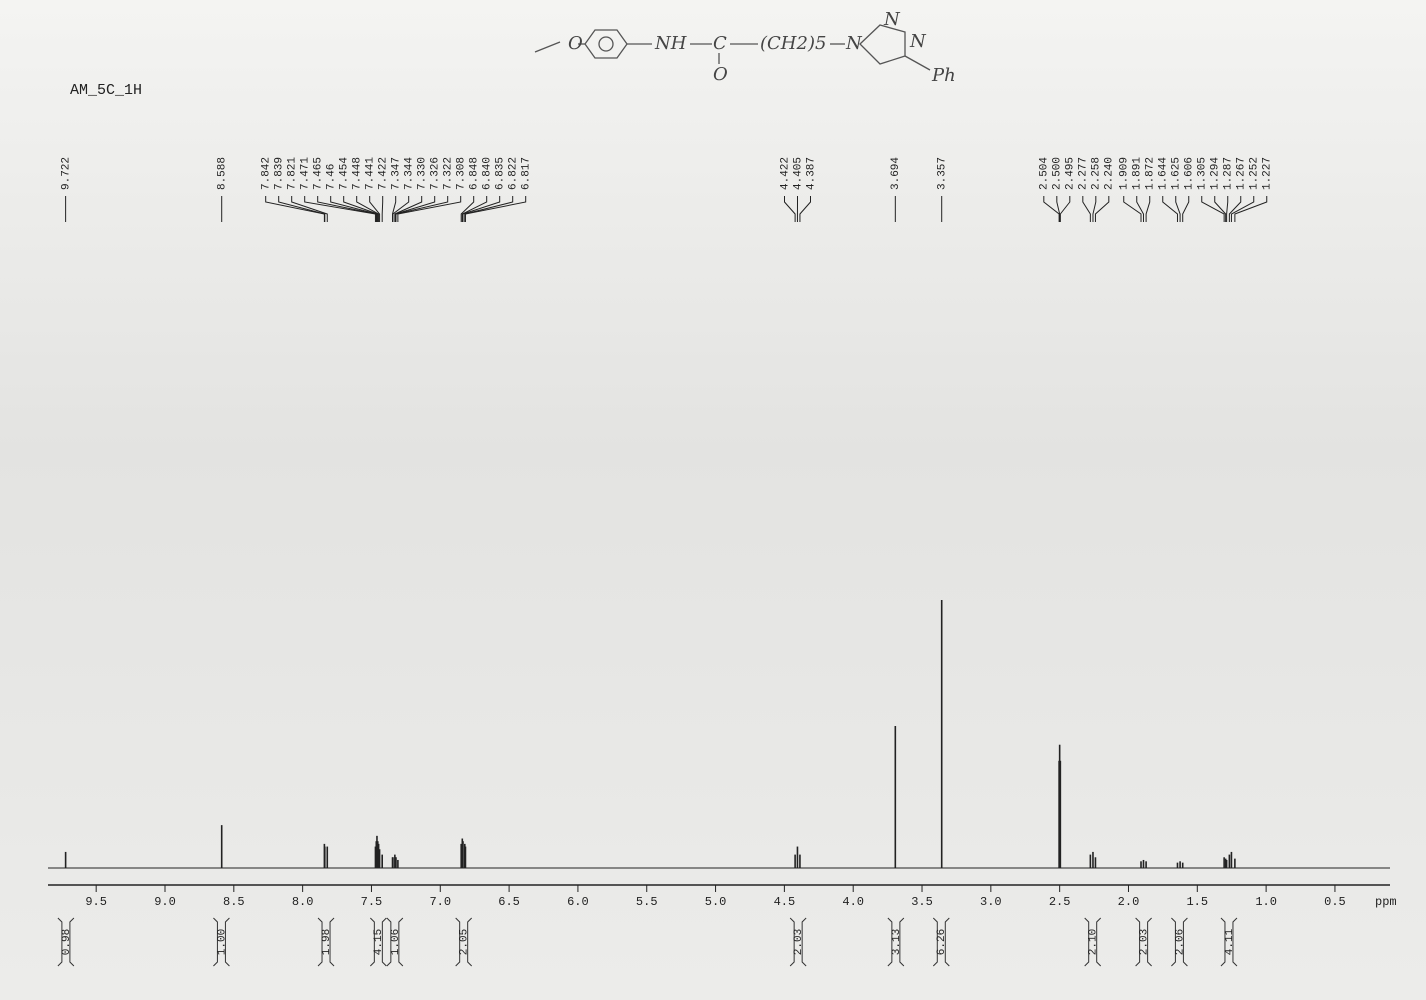 This screenshot has width=1426, height=1000. Describe the element at coordinates (1060, 902) in the screenshot. I see `x-tick-label: 2.5` at that location.